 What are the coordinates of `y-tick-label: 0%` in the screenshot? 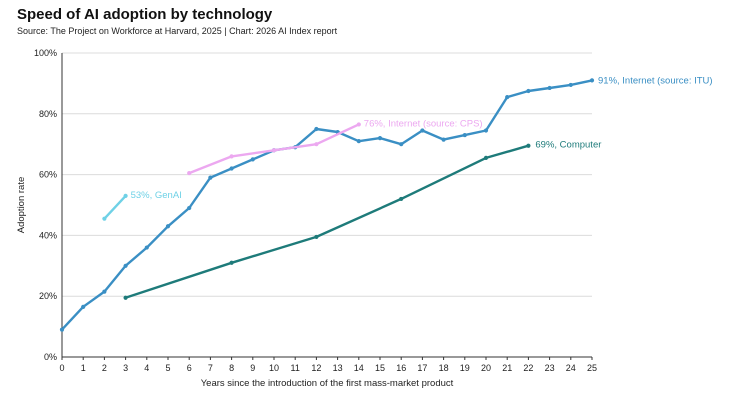 It's located at (50, 357).